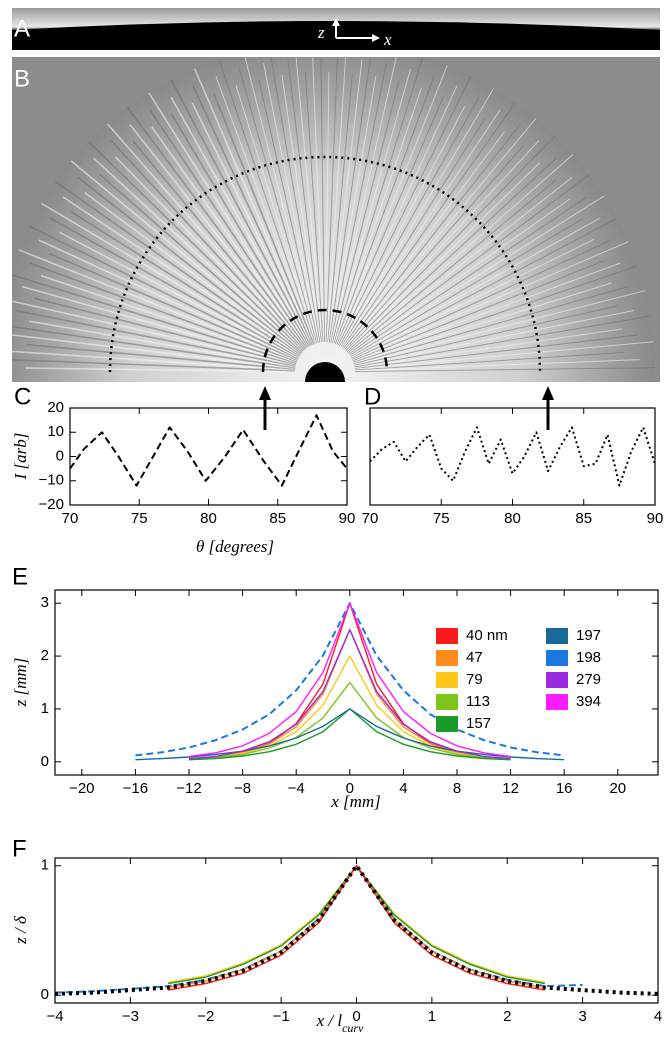 The height and width of the screenshot is (1039, 671). Describe the element at coordinates (81, 788) in the screenshot. I see `x-tick-label: −20` at that location.